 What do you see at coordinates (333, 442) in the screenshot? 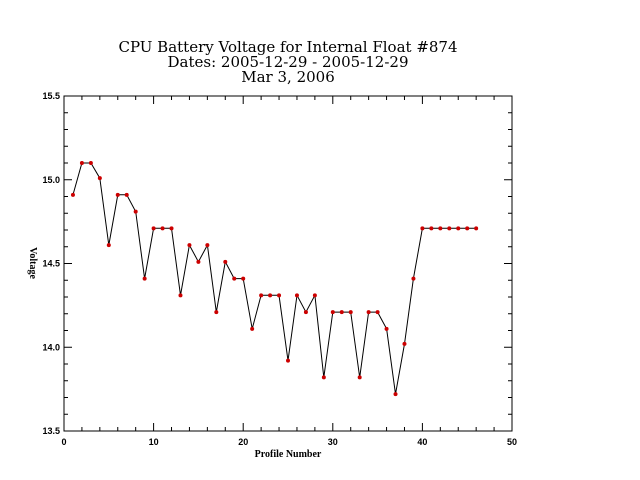
I see `x-tick-label: 30` at bounding box center [333, 442].